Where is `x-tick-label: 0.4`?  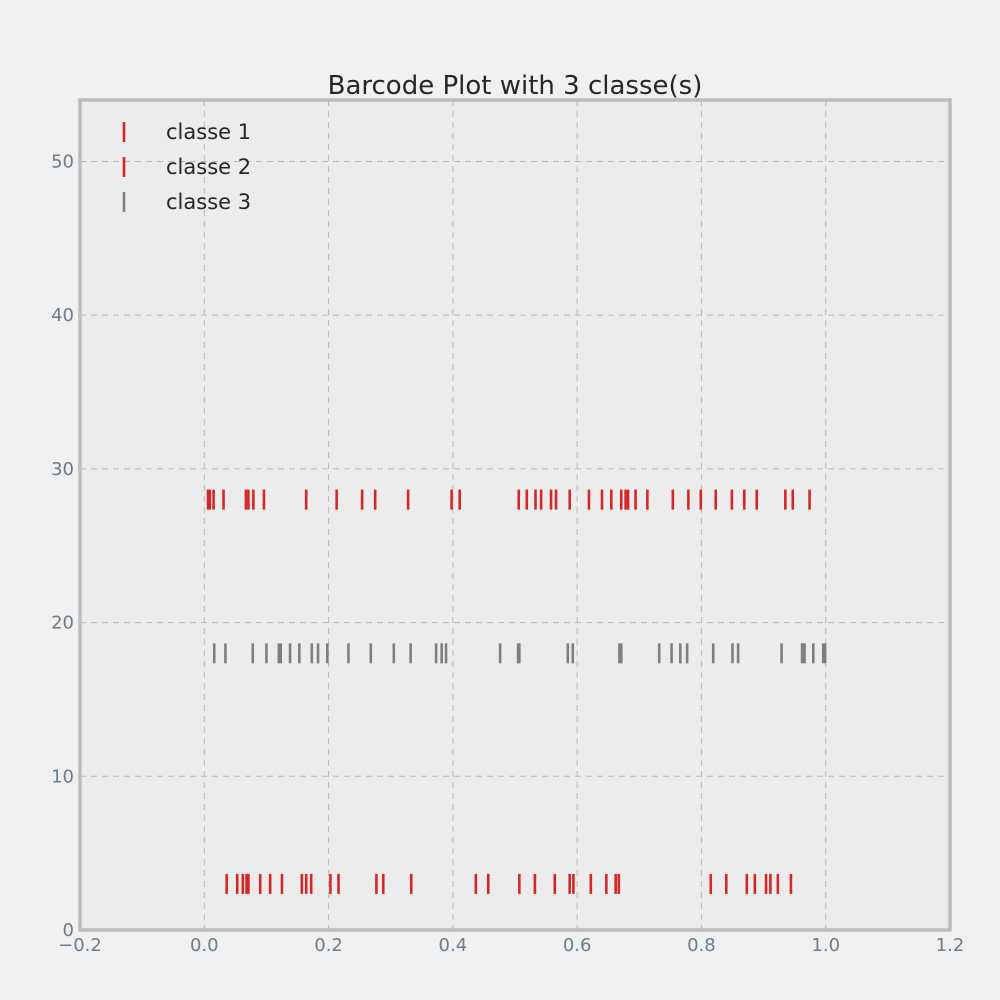
x-tick-label: 0.4 is located at coordinates (453, 945).